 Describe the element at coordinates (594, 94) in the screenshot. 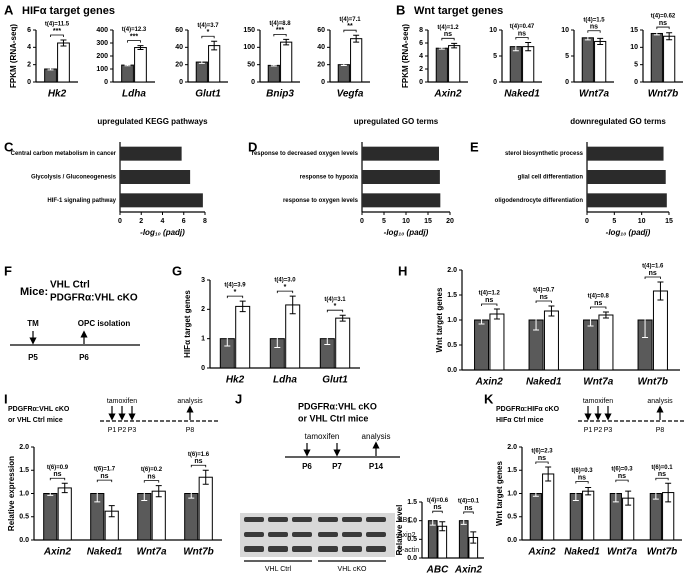

I see `category-label: Wnt7a` at that location.